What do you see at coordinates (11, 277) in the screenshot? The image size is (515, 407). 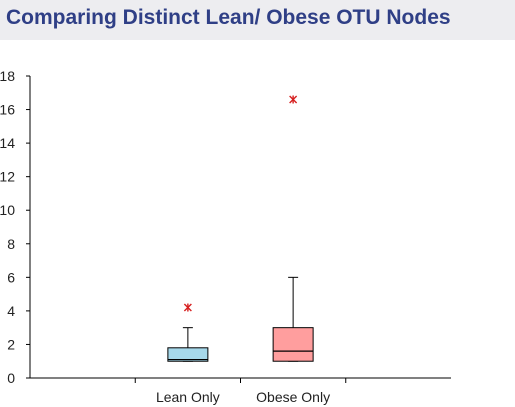 I see `y-tick-label: 6` at bounding box center [11, 277].